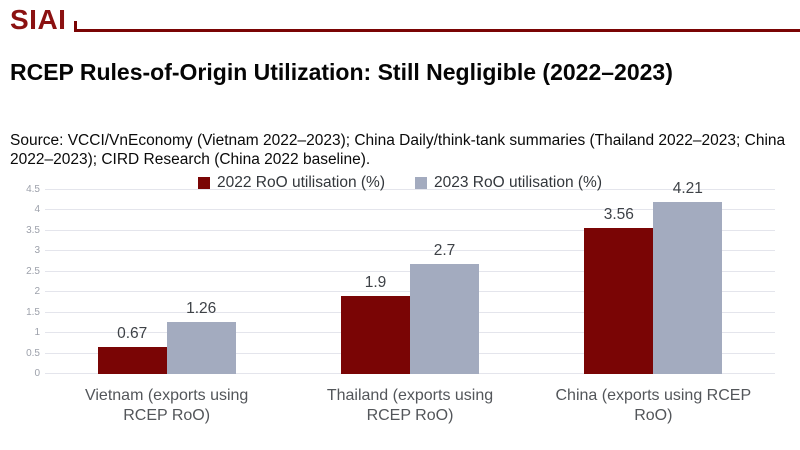  What do you see at coordinates (618, 215) in the screenshot?
I see `bar-value-label: 3.56` at bounding box center [618, 215].